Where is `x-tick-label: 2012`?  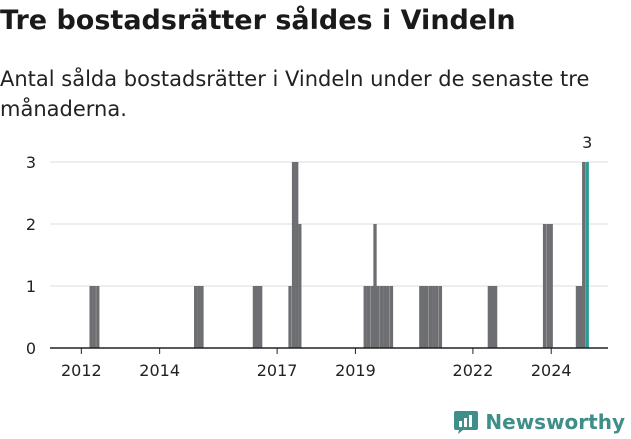
x-tick-label: 2012 is located at coordinates (81, 370).